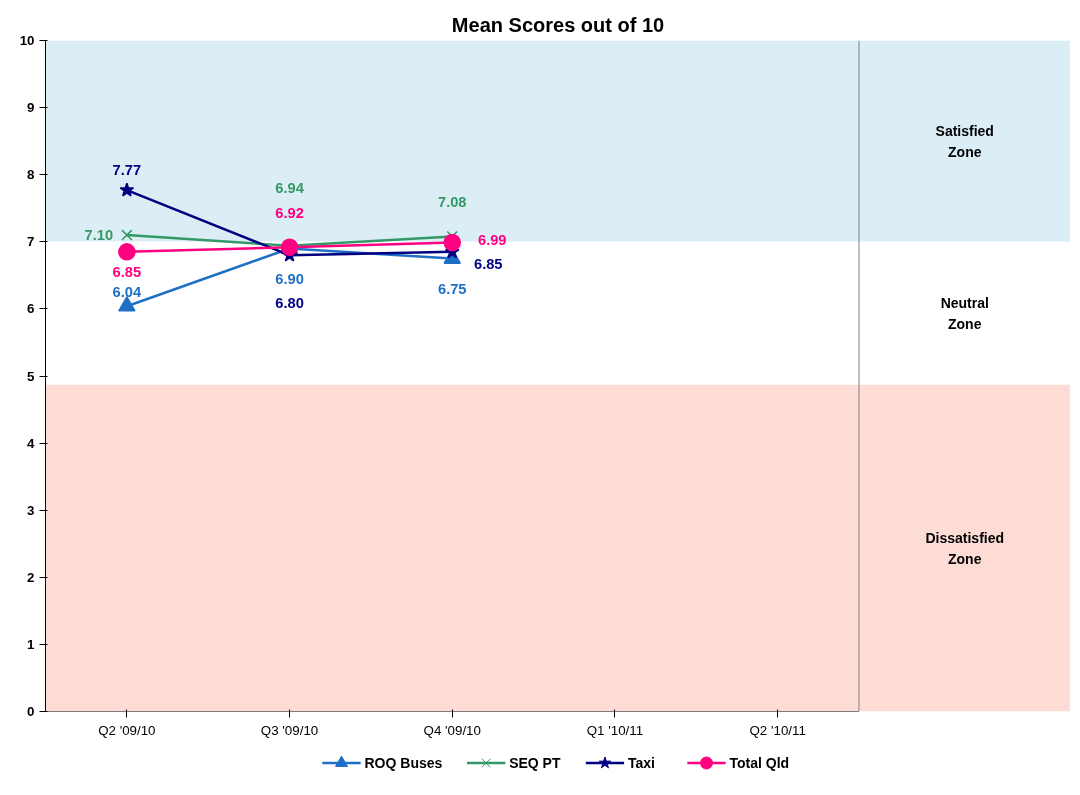 The height and width of the screenshot is (795, 1080). Describe the element at coordinates (452, 288) in the screenshot. I see `data-label: 6.75` at that location.